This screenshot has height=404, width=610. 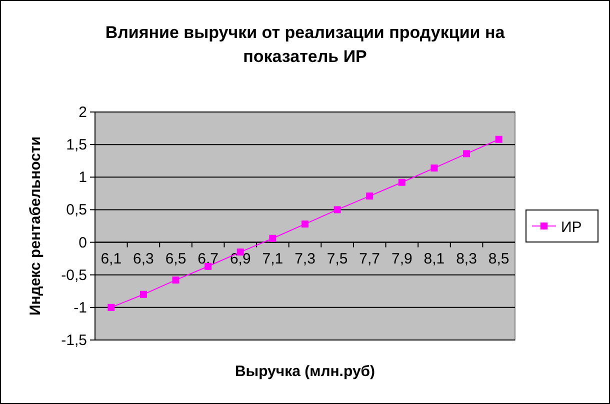 I want to click on x-tick-label: 7,1, so click(x=273, y=259).